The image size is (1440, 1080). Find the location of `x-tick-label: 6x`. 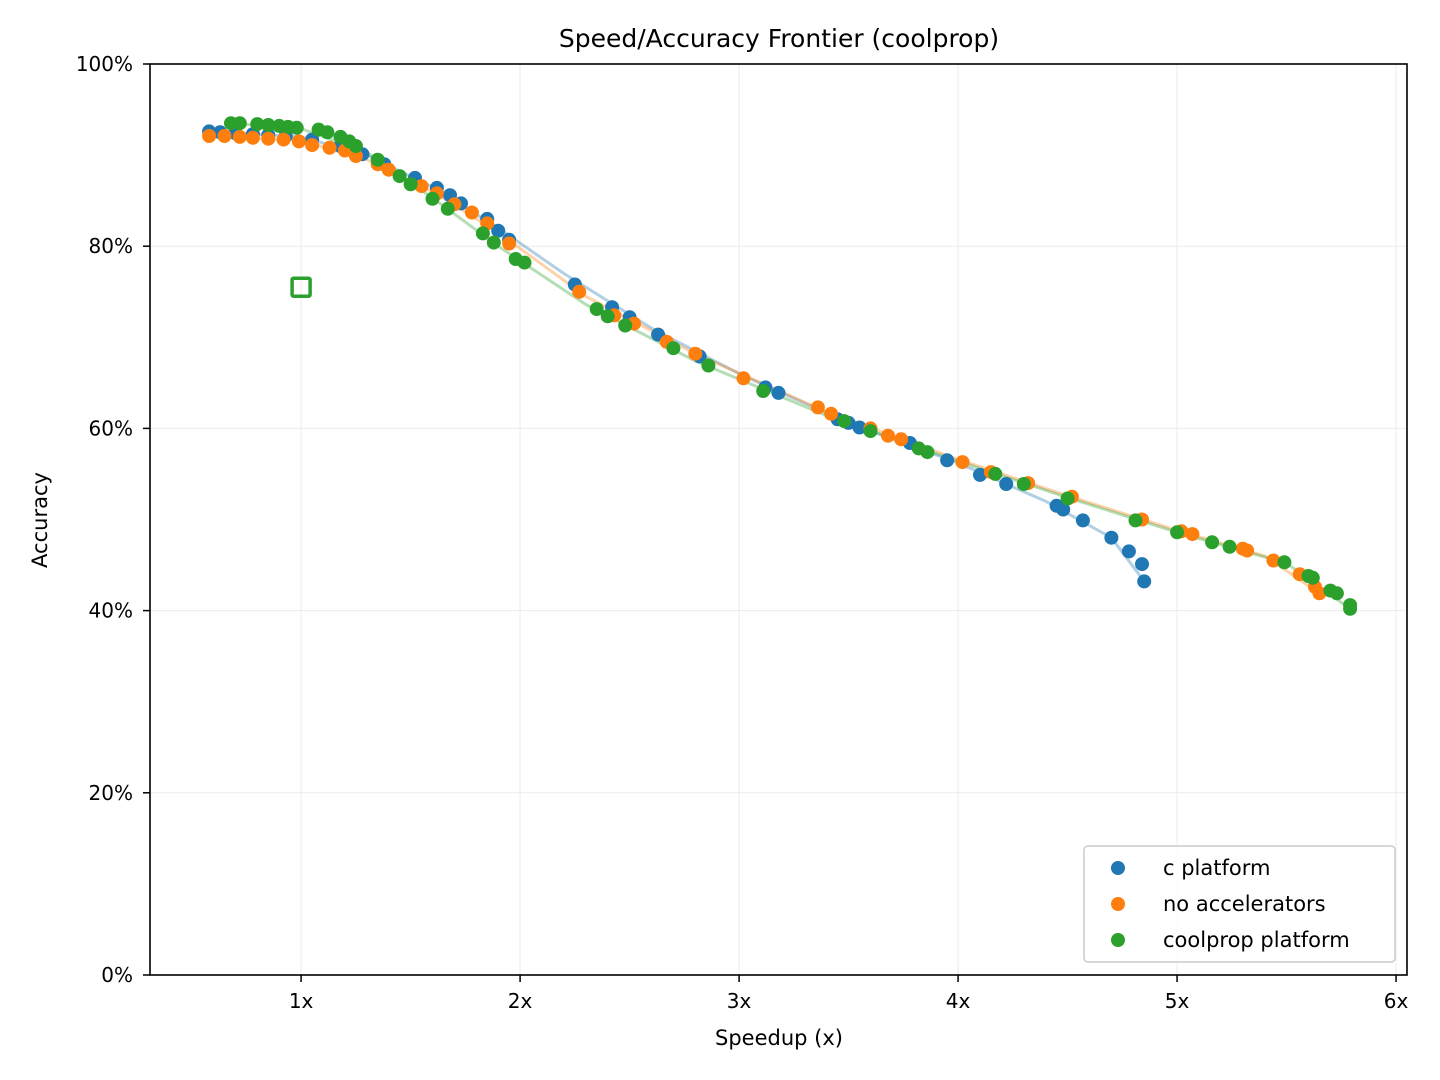

x-tick-label: 6x is located at coordinates (1396, 1001).